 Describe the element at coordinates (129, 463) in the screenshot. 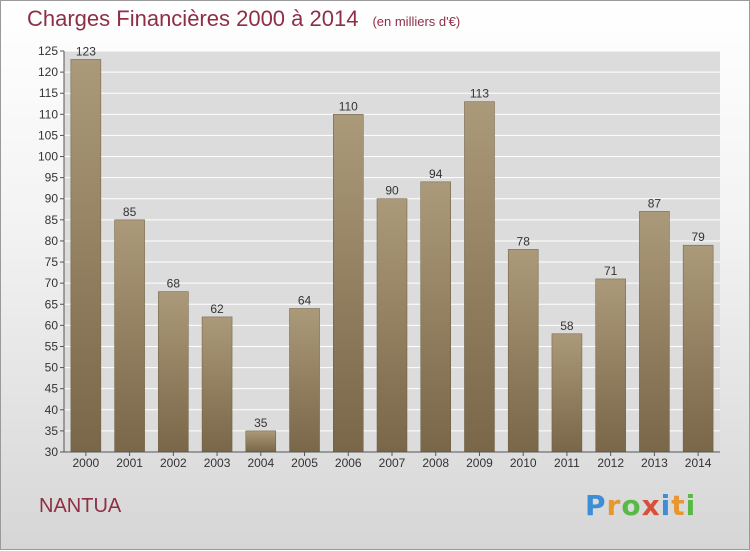

I see `x-tick-label: 2001` at that location.